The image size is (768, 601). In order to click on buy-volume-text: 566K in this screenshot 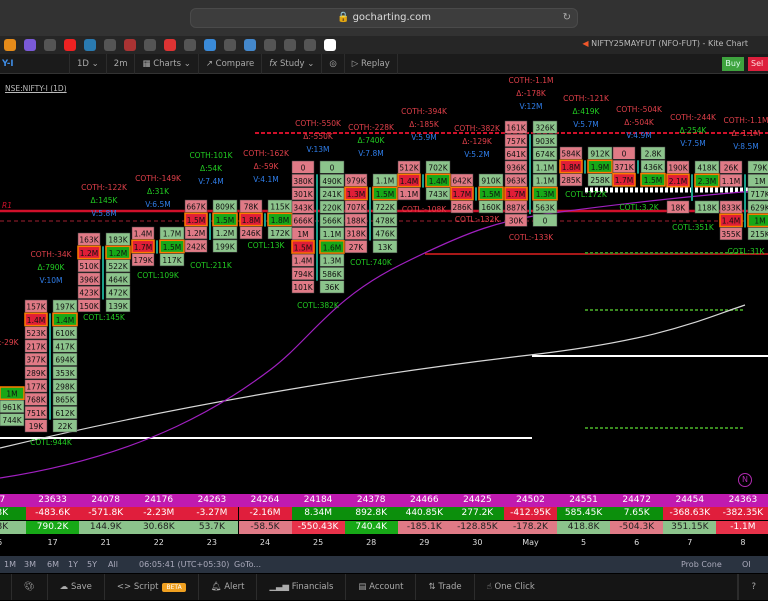, I will do `click(332, 221)`.